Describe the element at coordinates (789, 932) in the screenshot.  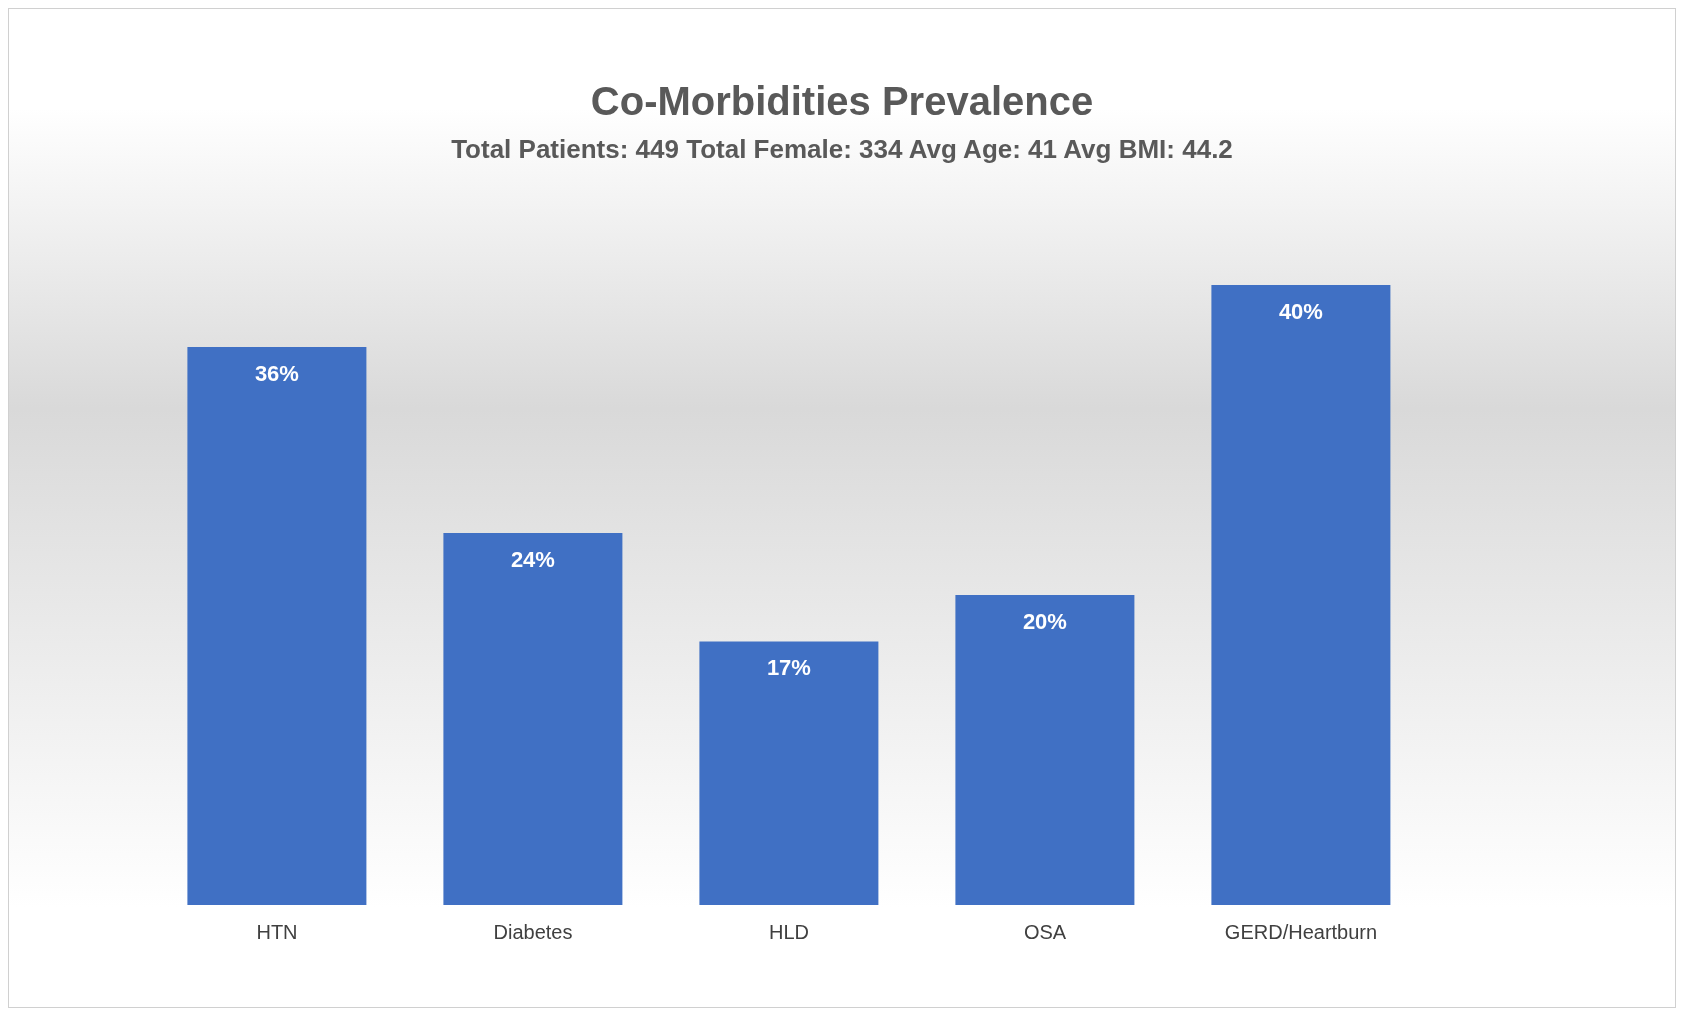
I see `x-tick-label: HLD` at that location.